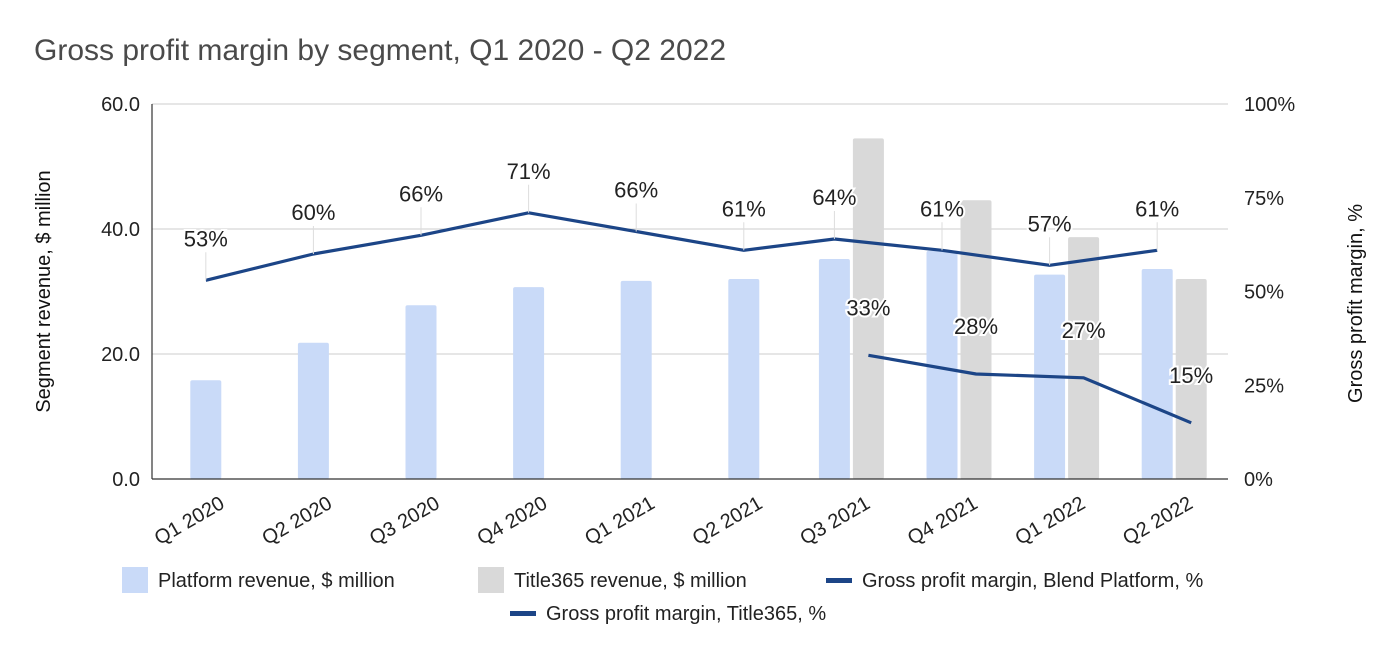 The height and width of the screenshot is (663, 1400). Describe the element at coordinates (1157, 520) in the screenshot. I see `x-tick-label: Q2 2022` at that location.